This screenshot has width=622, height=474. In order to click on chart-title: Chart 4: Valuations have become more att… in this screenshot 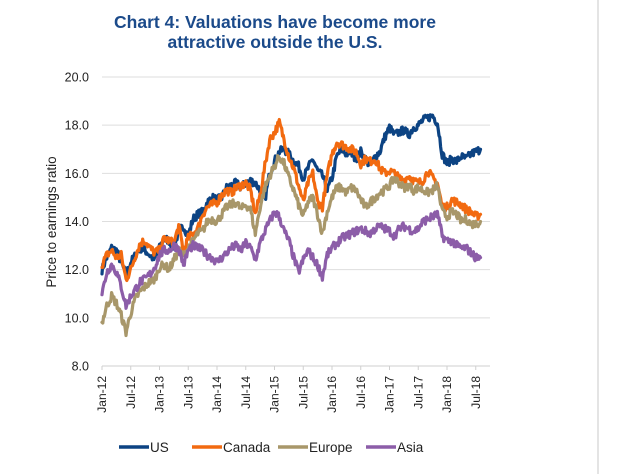, I will do `click(275, 32)`.